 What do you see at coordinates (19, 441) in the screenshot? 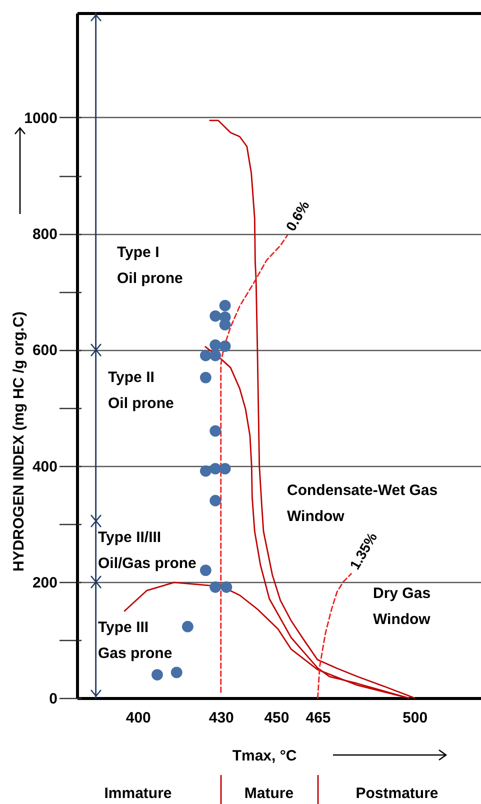
I see `y-axis-title: HYDROGEN INDEX (mg HC /g org.C)` at bounding box center [19, 441].